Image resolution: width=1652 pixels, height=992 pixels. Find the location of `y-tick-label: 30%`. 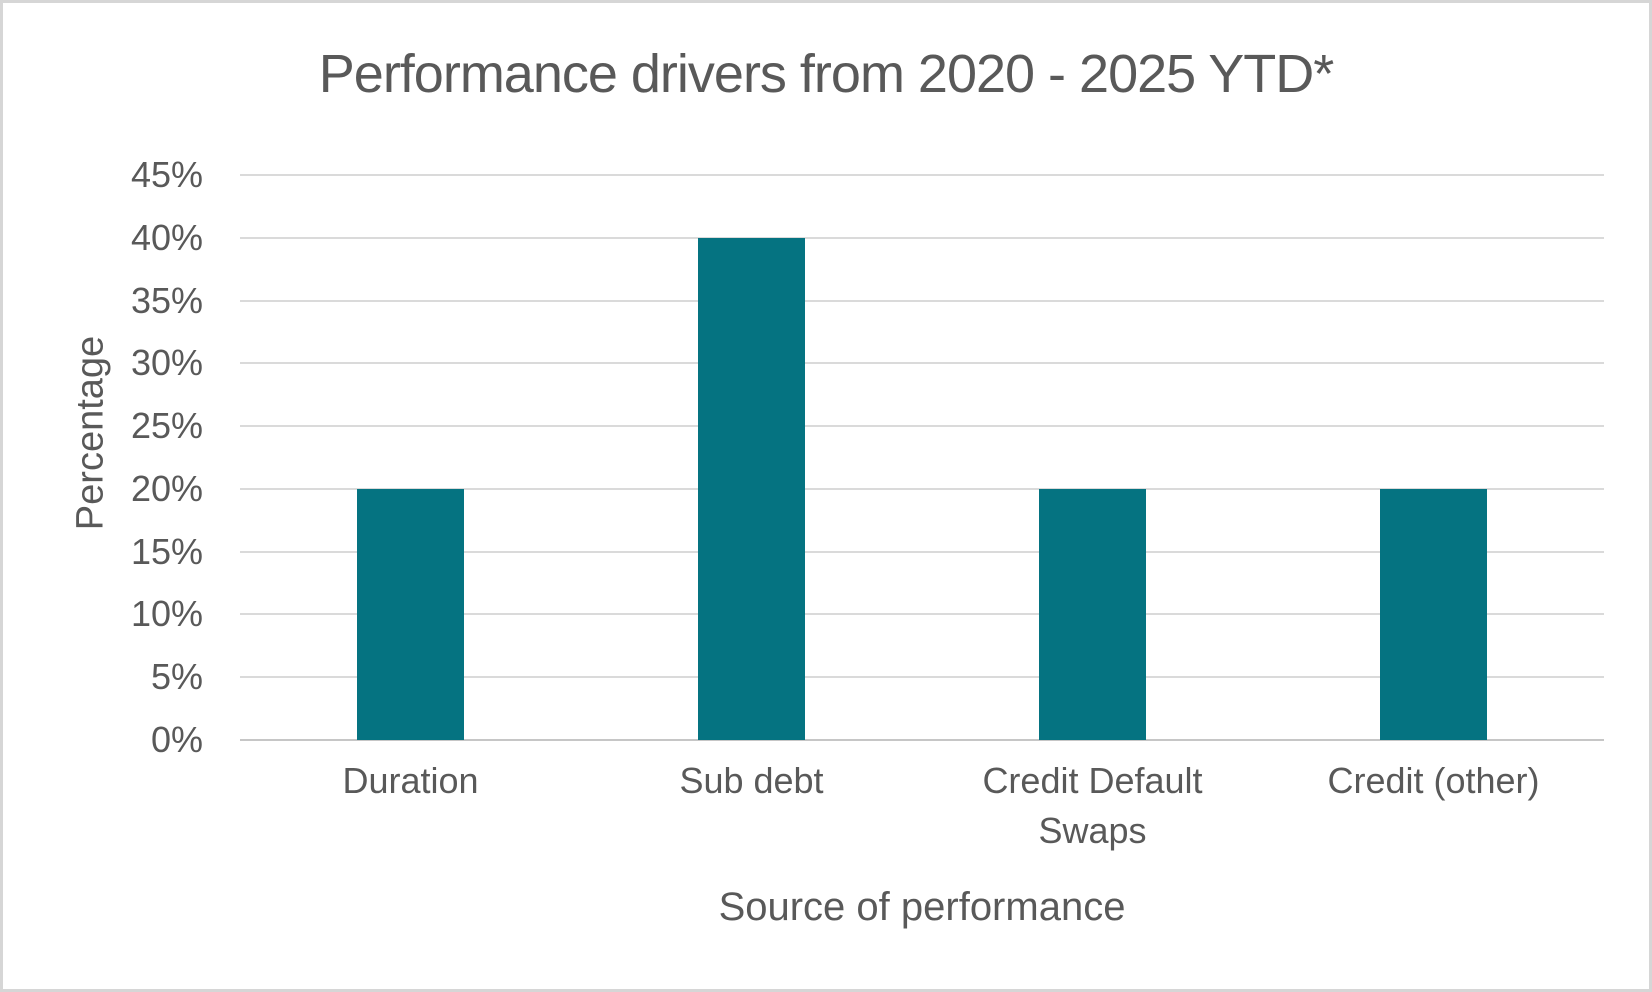

y-tick-label: 30% is located at coordinates (166, 363).